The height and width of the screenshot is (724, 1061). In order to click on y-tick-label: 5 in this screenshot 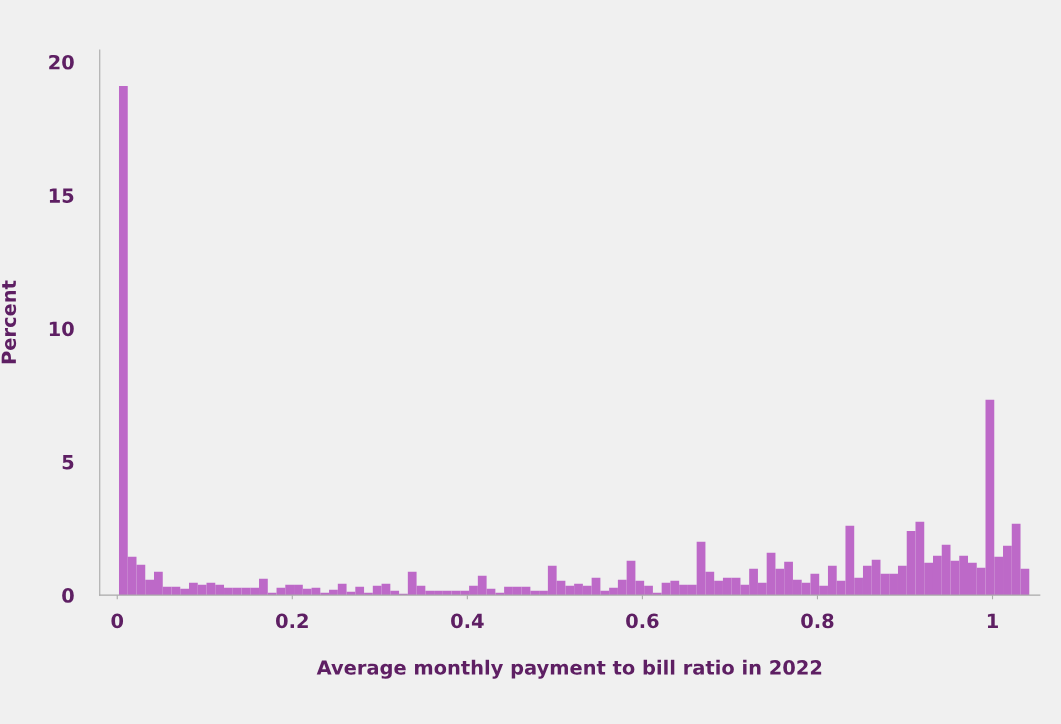, I will do `click(68, 462)`.